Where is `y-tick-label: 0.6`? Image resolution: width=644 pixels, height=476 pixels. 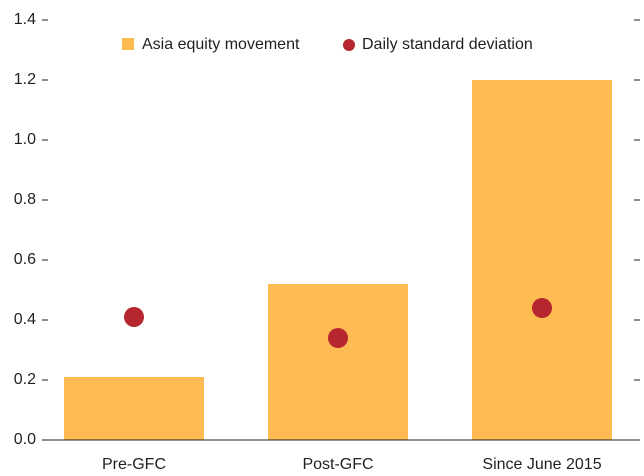 y-tick-label: 0.6 is located at coordinates (25, 259).